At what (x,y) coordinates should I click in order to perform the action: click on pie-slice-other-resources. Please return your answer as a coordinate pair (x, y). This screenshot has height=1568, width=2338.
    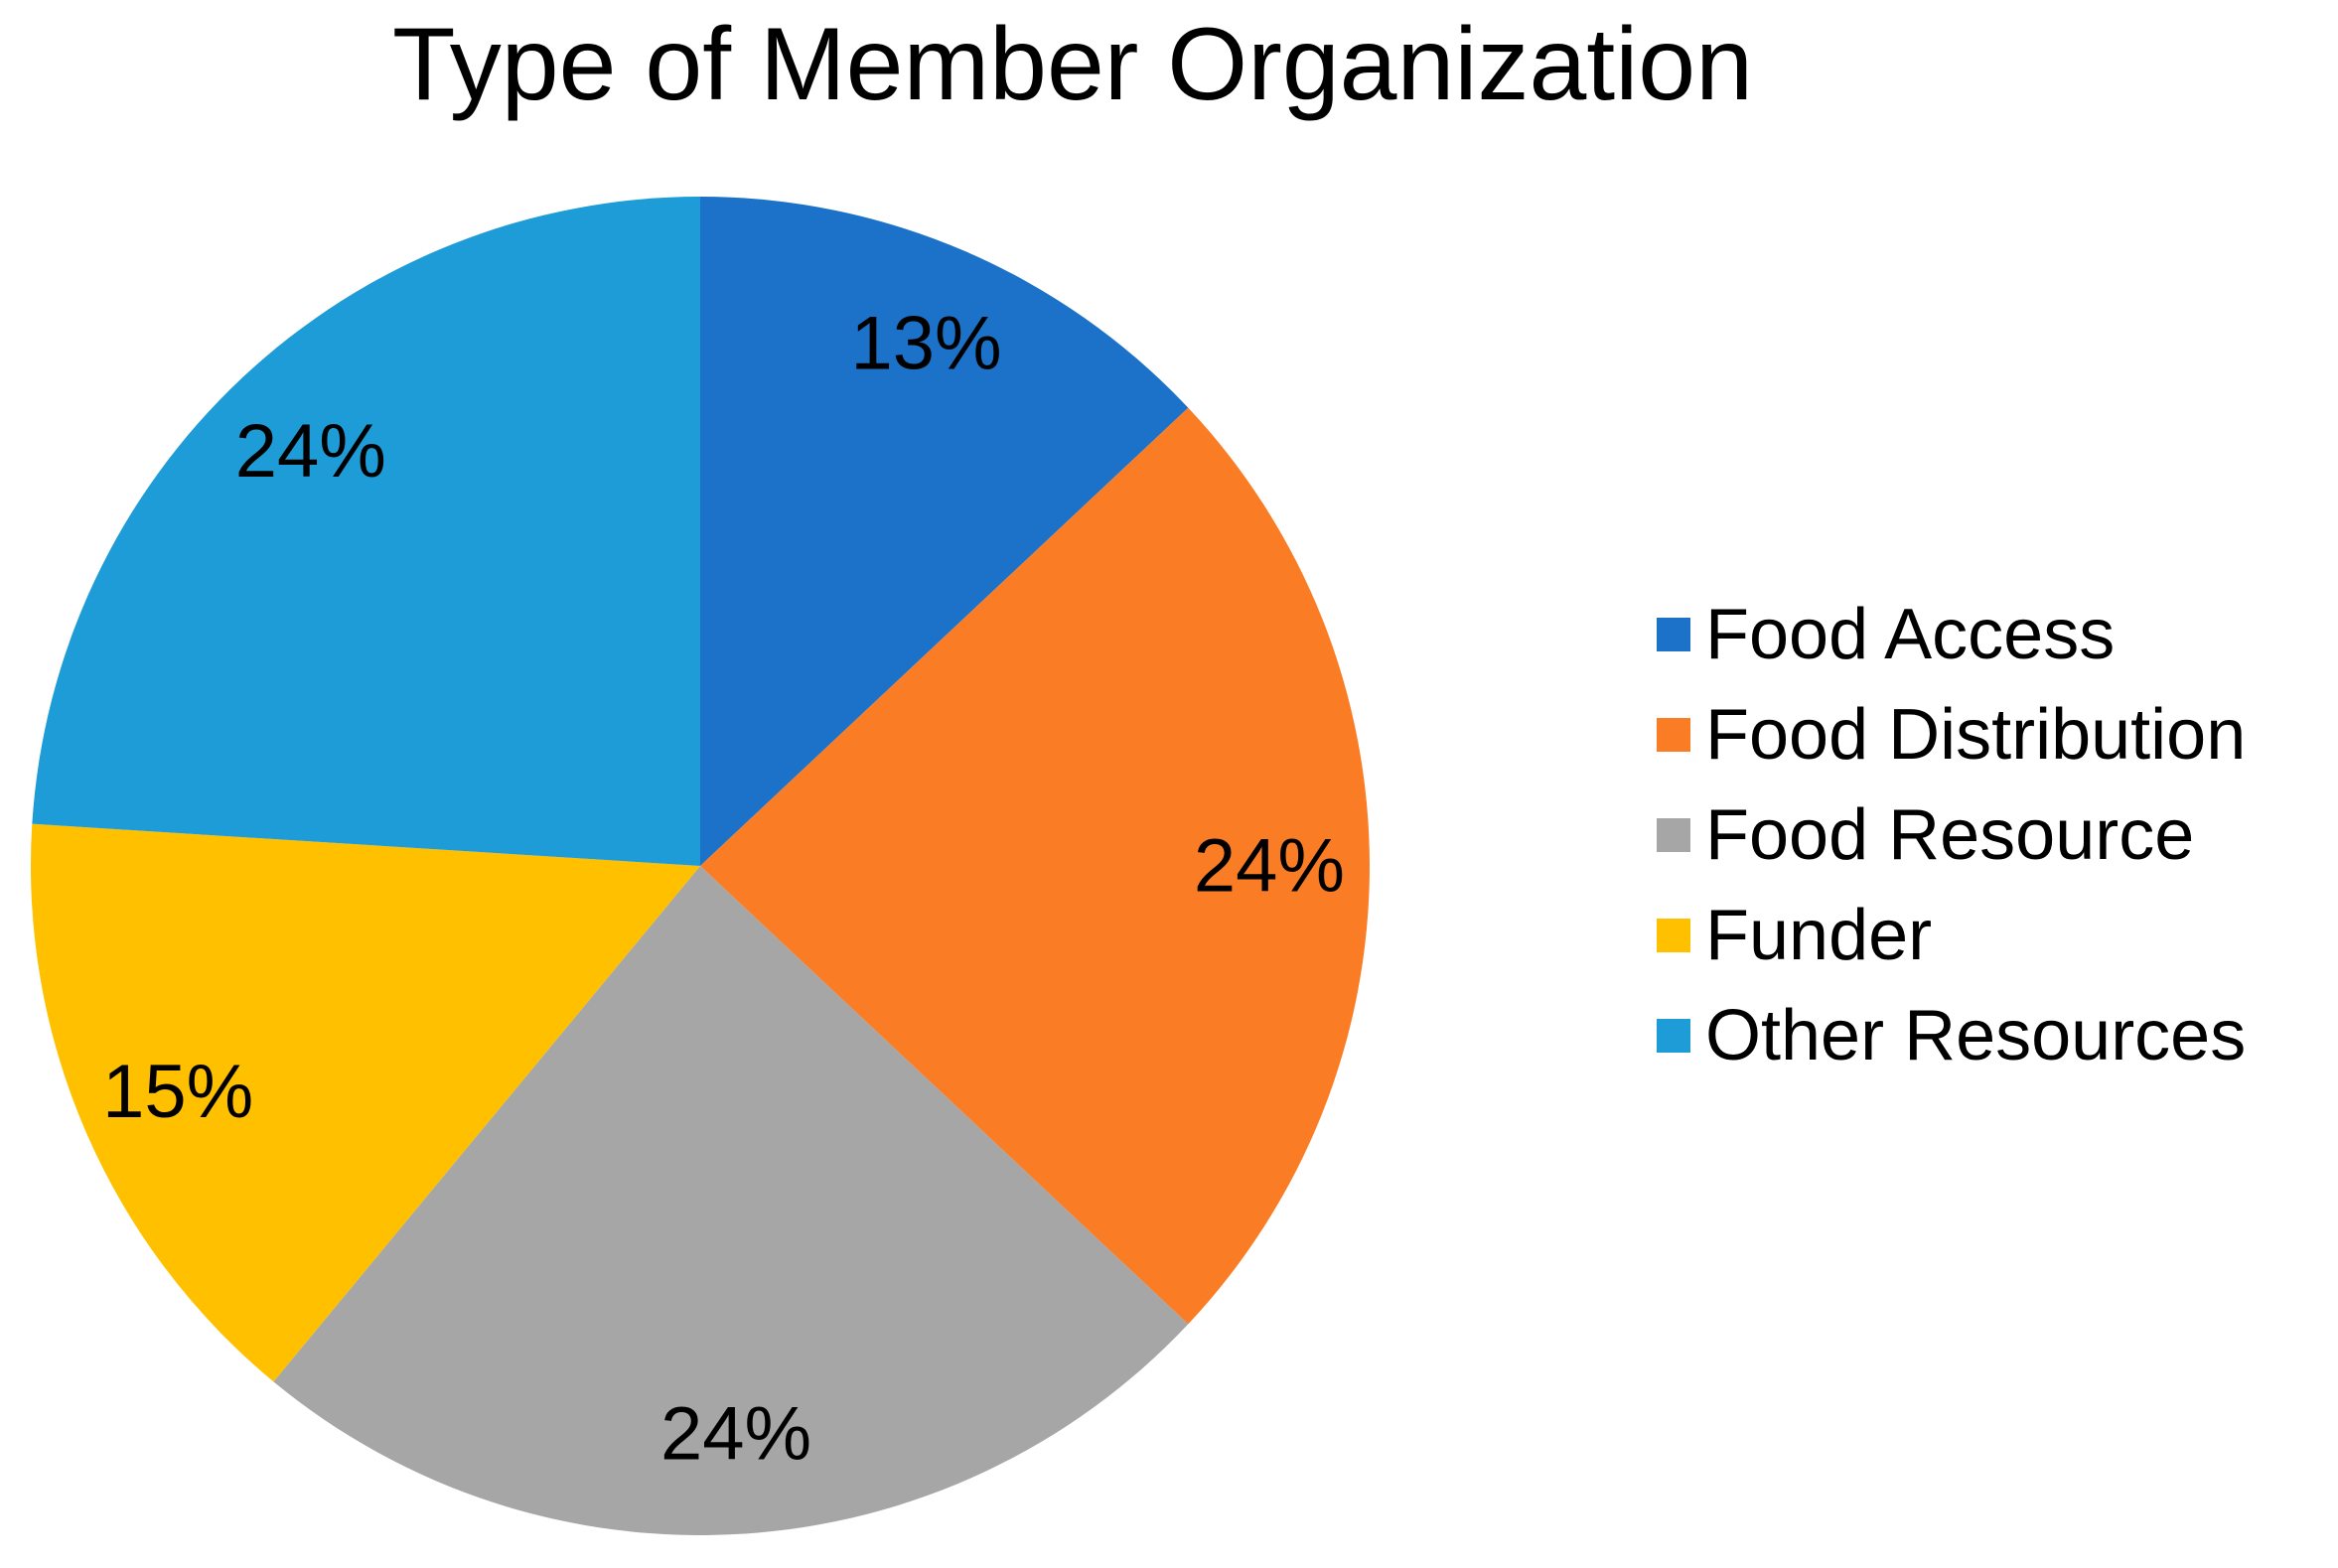
    Looking at the image, I should click on (366, 531).